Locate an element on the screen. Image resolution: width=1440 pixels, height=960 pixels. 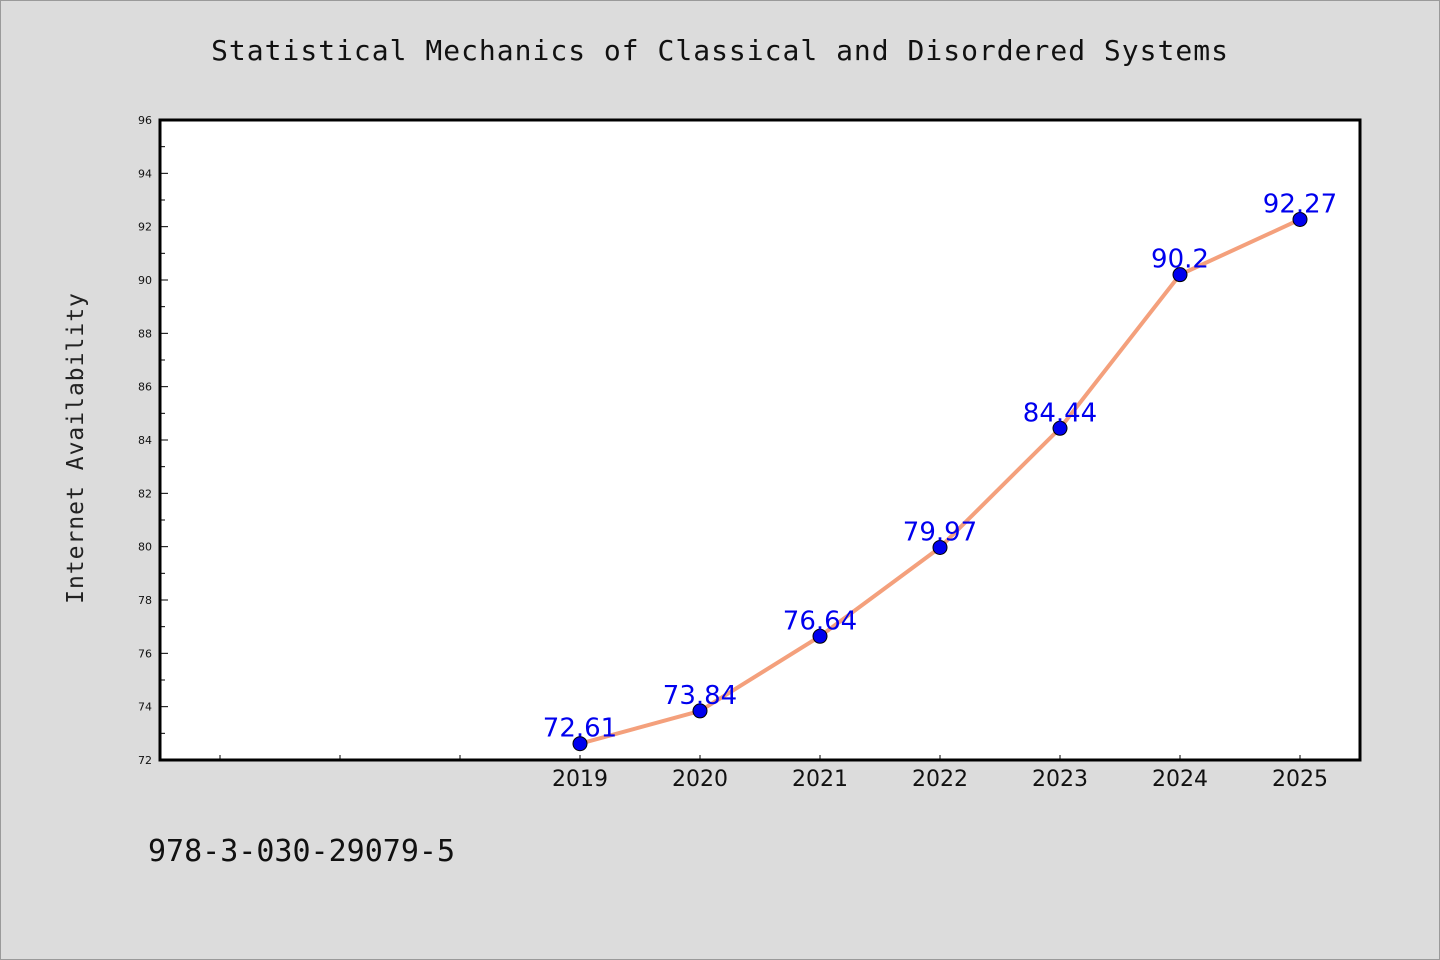
y-tick-label: 82 is located at coordinates (145, 493).